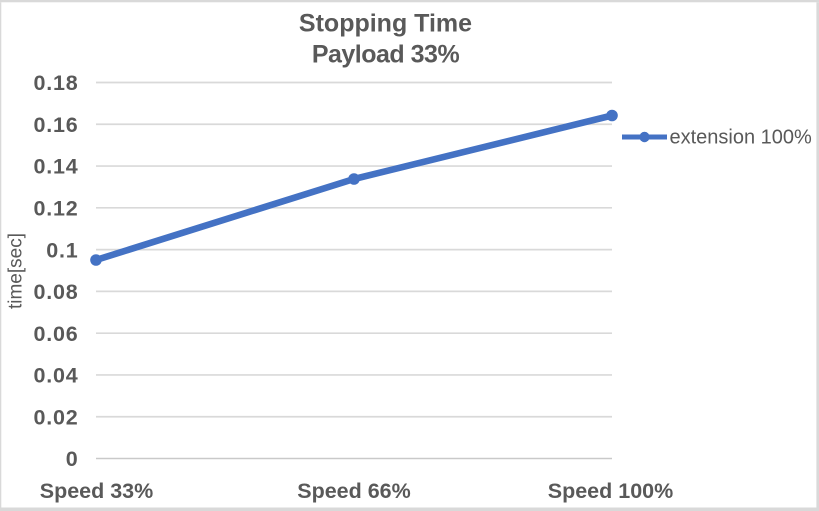 The height and width of the screenshot is (511, 819). I want to click on svg-text: 0.16, so click(55, 125).